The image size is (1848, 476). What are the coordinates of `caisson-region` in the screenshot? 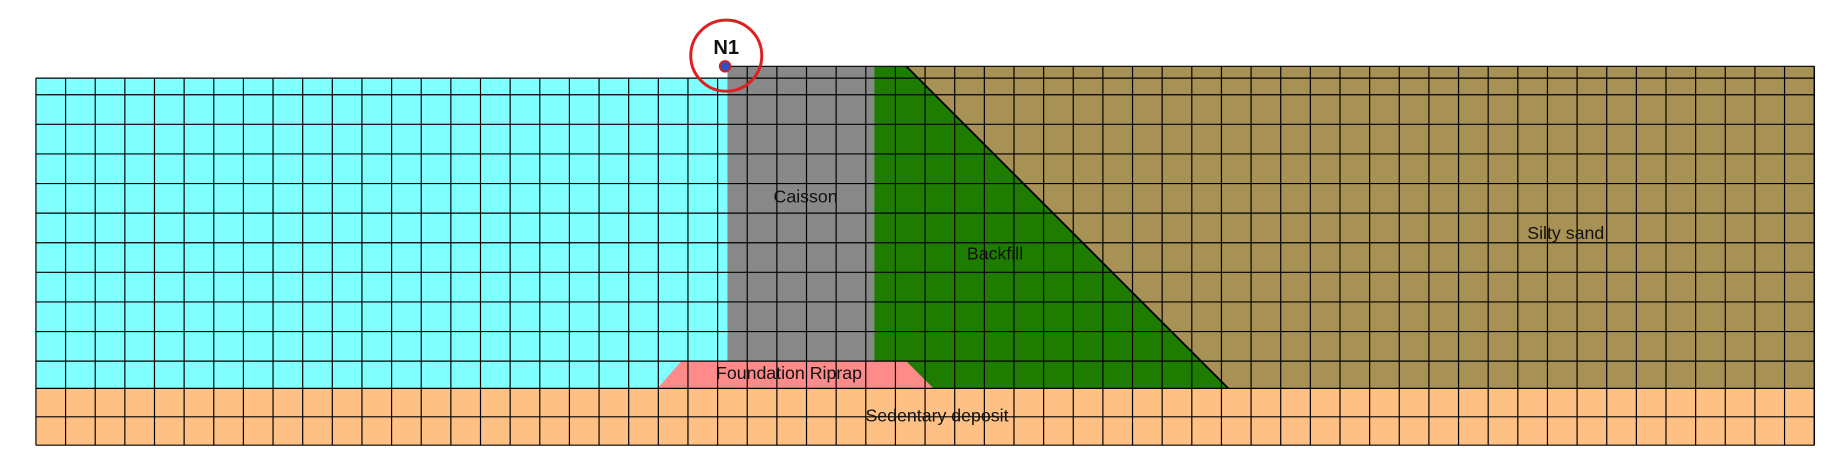 It's located at (801, 227).